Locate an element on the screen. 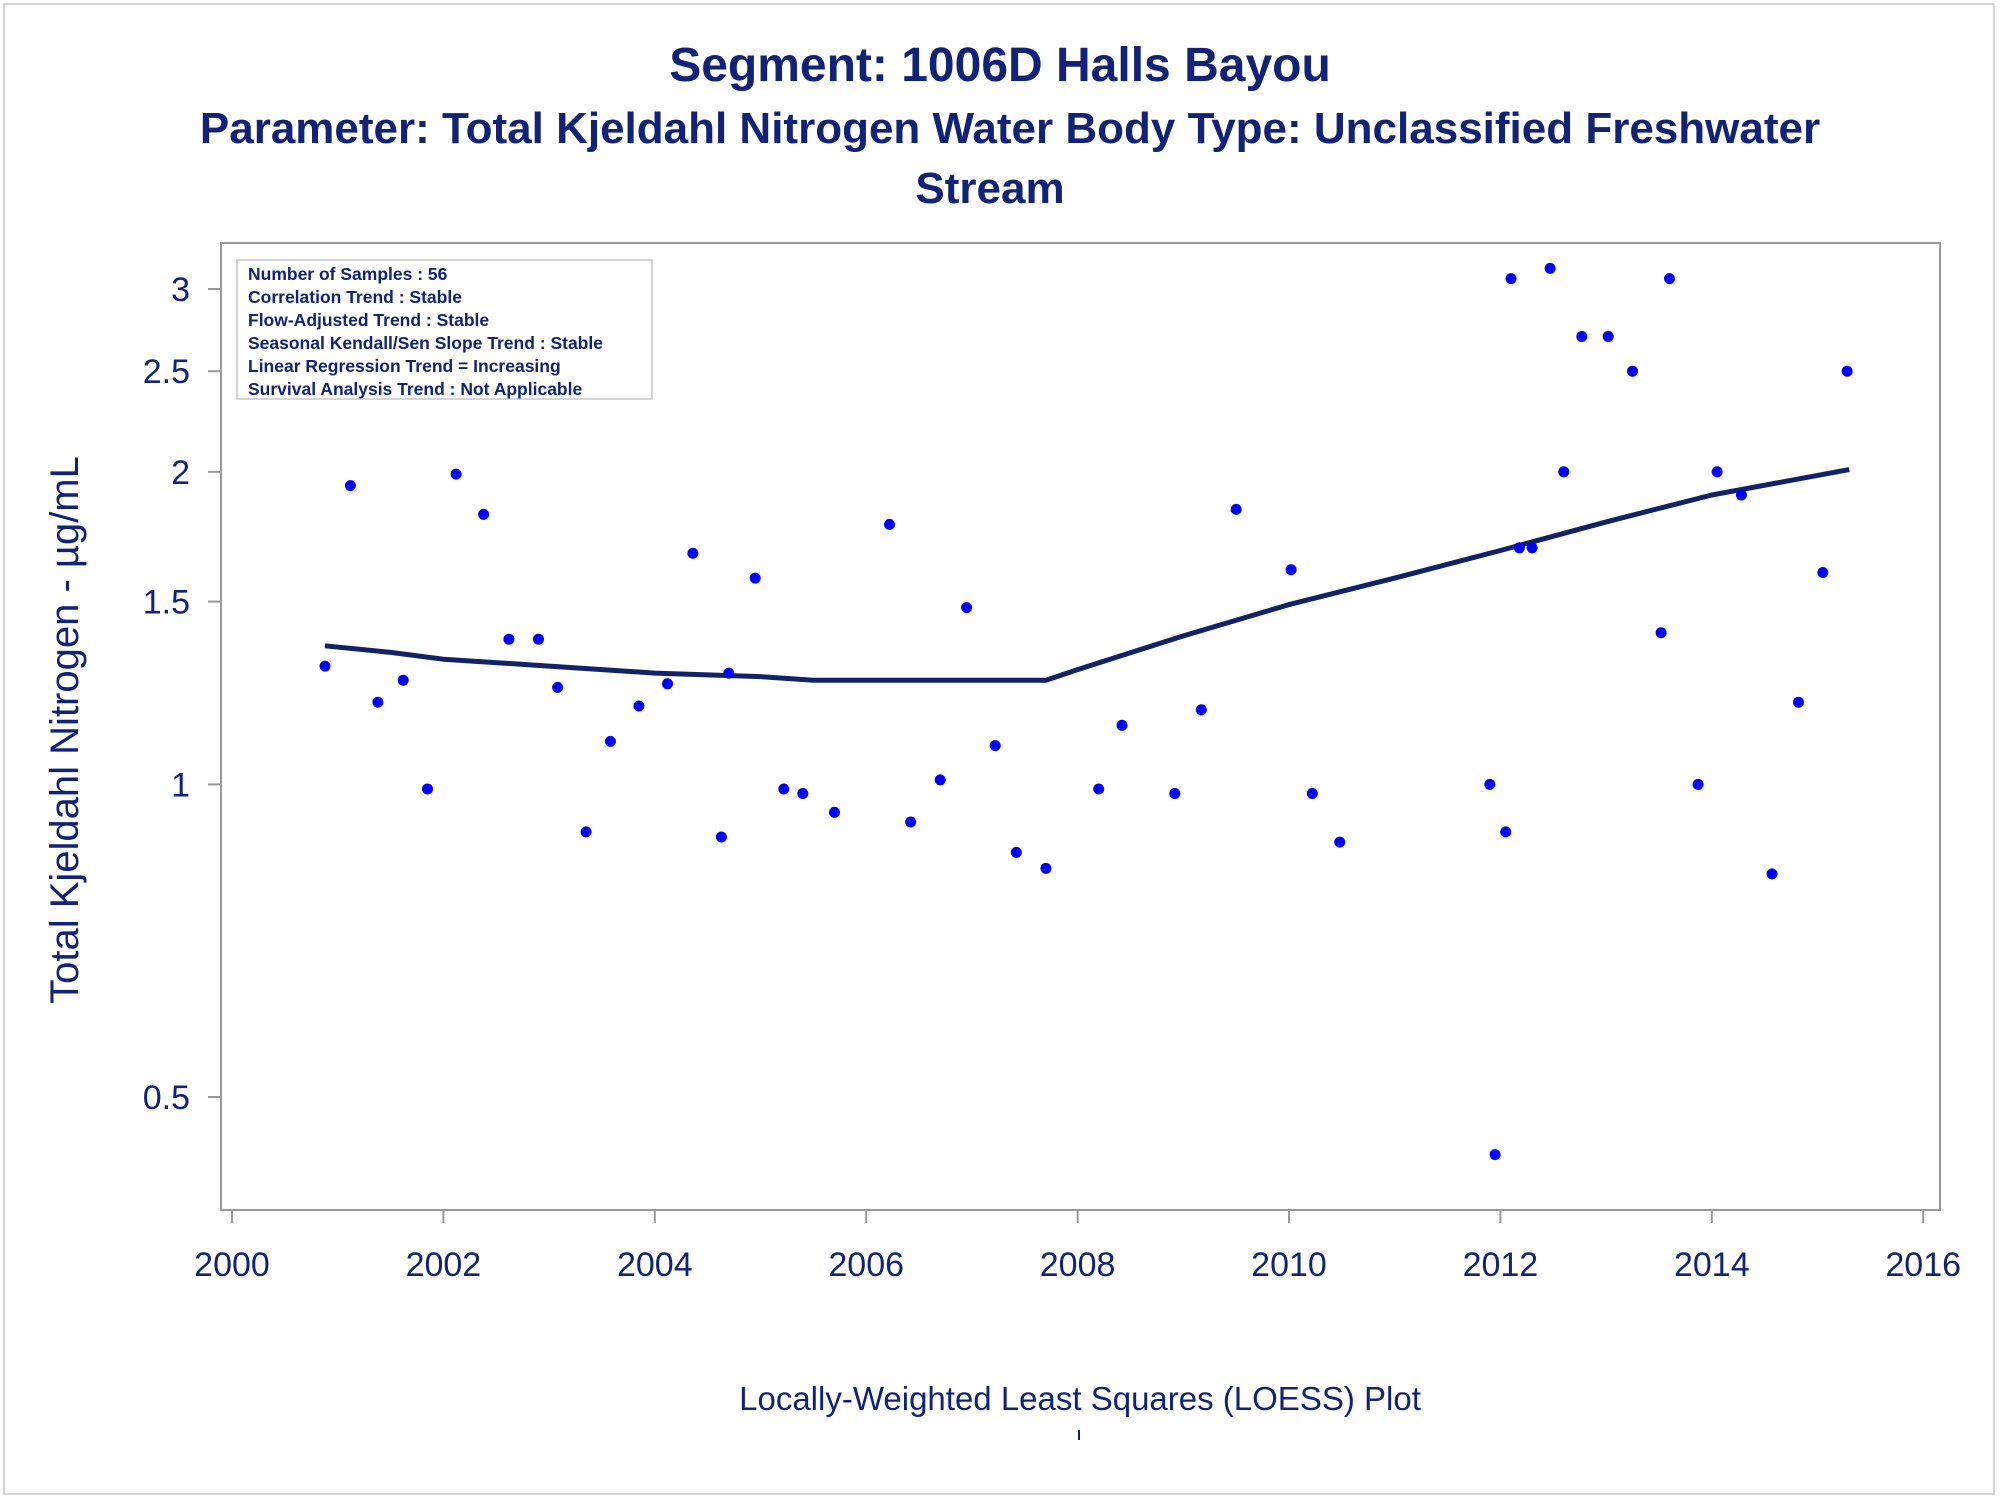 This screenshot has width=2000, height=1500. y-tick-label: 3 is located at coordinates (180, 290).